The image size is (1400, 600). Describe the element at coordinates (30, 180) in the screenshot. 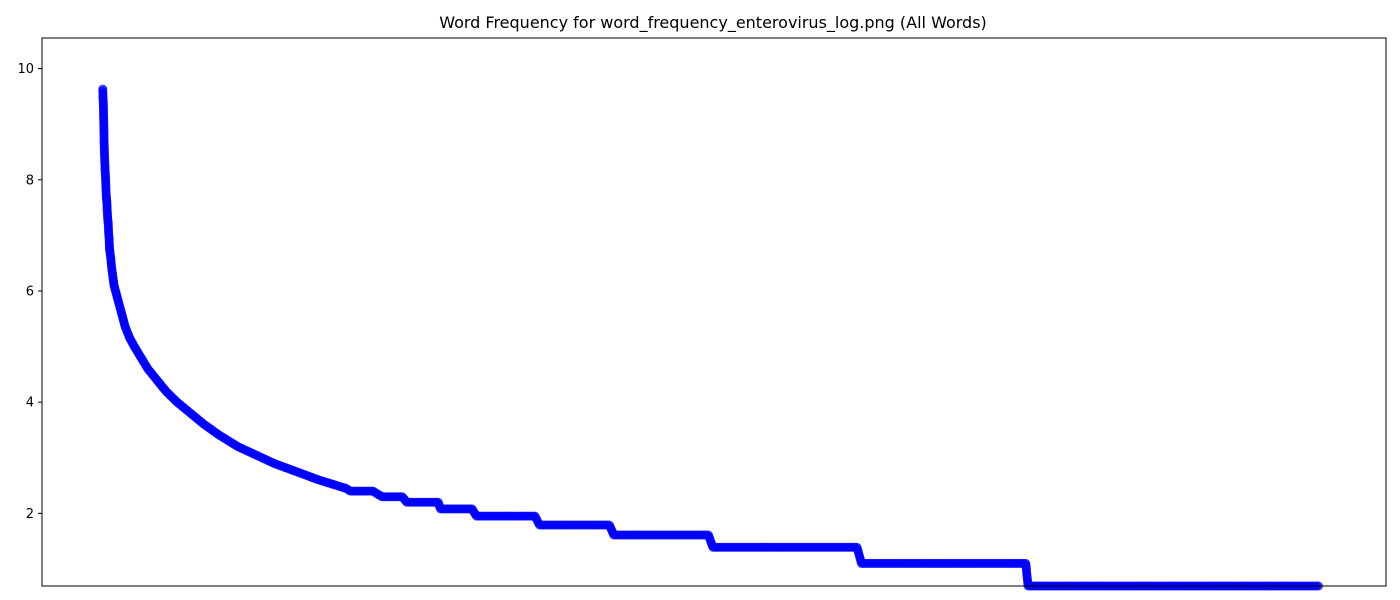

I see `y-tick-label: 8` at that location.